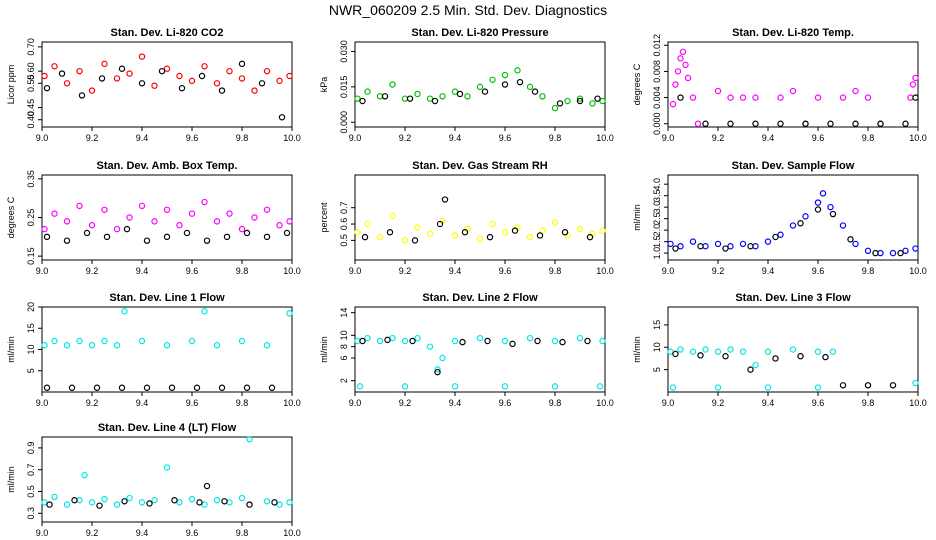 The image size is (936, 540). I want to click on chart-title: Stan. Dev. Li-820 CO2, so click(167, 33).